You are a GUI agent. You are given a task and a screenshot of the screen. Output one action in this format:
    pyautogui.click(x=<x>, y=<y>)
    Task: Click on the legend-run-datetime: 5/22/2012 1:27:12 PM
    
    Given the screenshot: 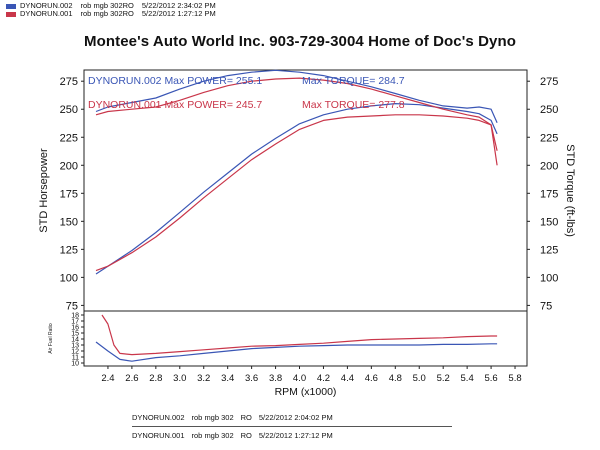 What is the action you would take?
    pyautogui.click(x=178, y=13)
    